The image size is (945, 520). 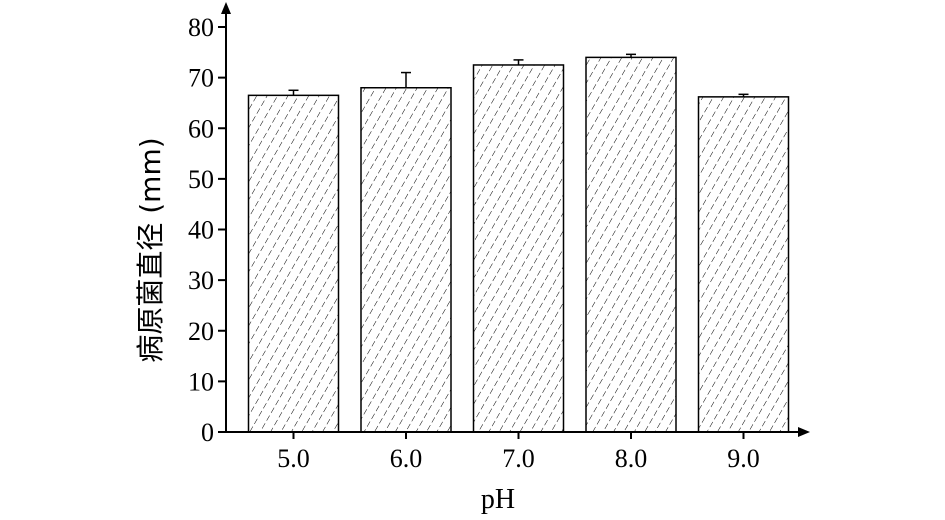 I want to click on bar-6.0, so click(x=406, y=260).